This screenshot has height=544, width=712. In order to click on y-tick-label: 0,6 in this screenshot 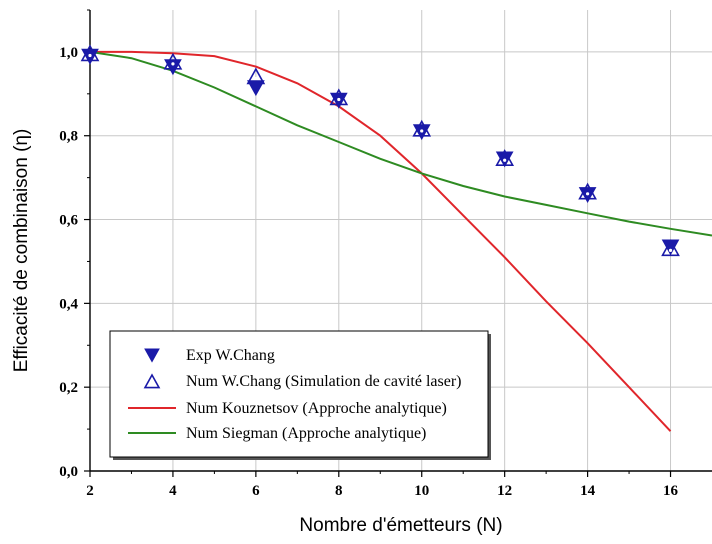, I will do `click(68, 221)`.